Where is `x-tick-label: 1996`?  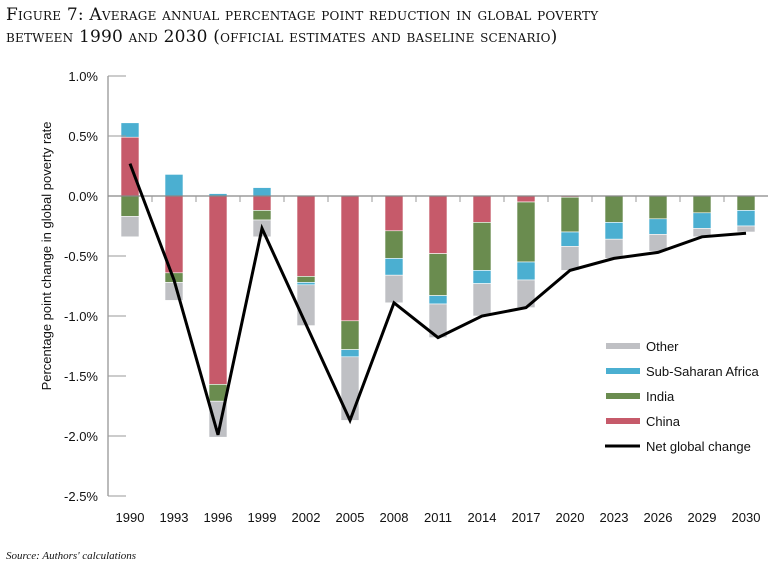
x-tick-label: 1996 is located at coordinates (218, 517).